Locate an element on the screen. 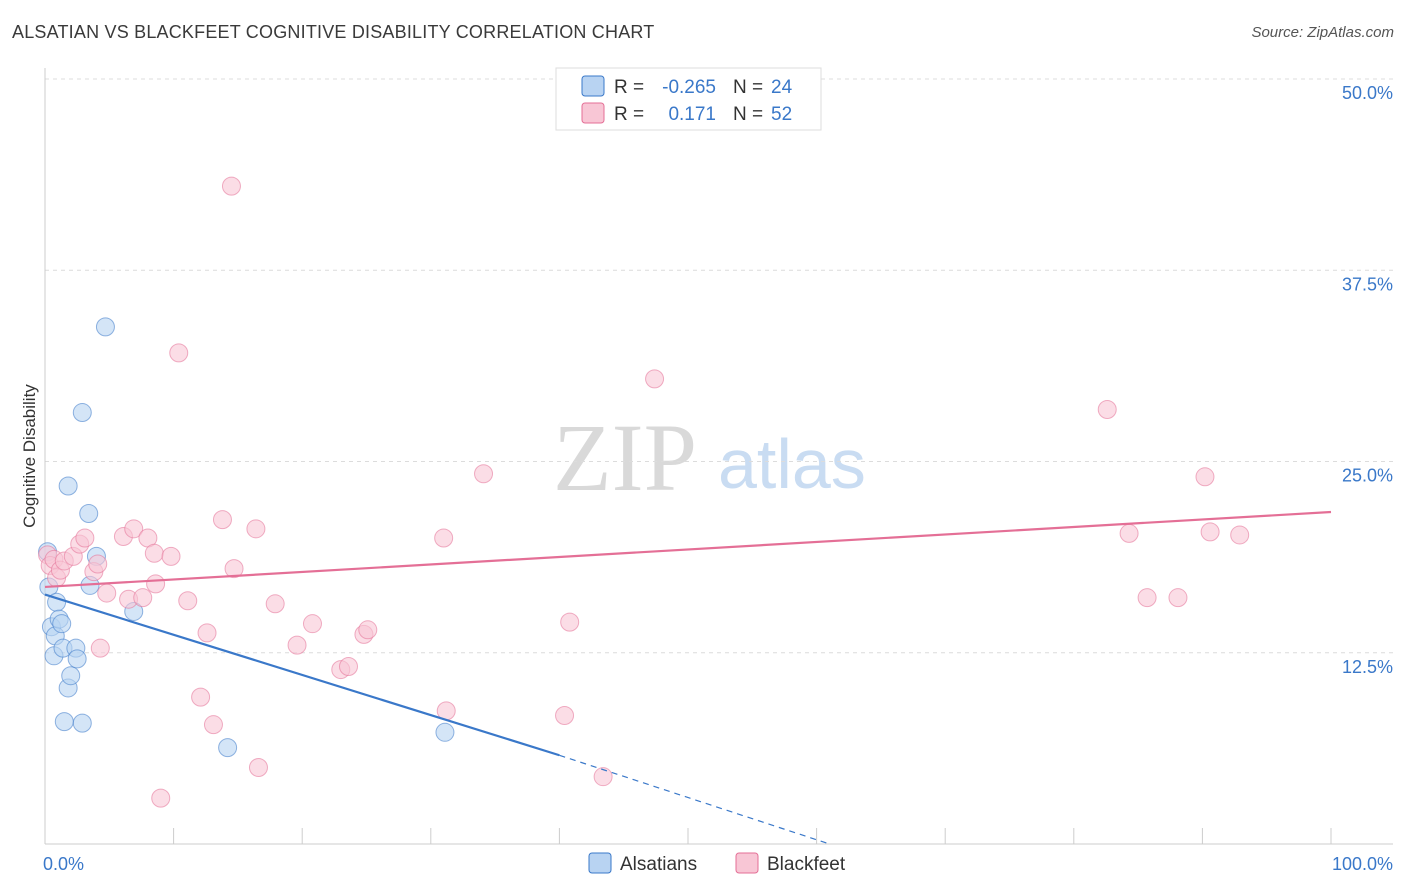  alsatians-points is located at coordinates (246, 537).